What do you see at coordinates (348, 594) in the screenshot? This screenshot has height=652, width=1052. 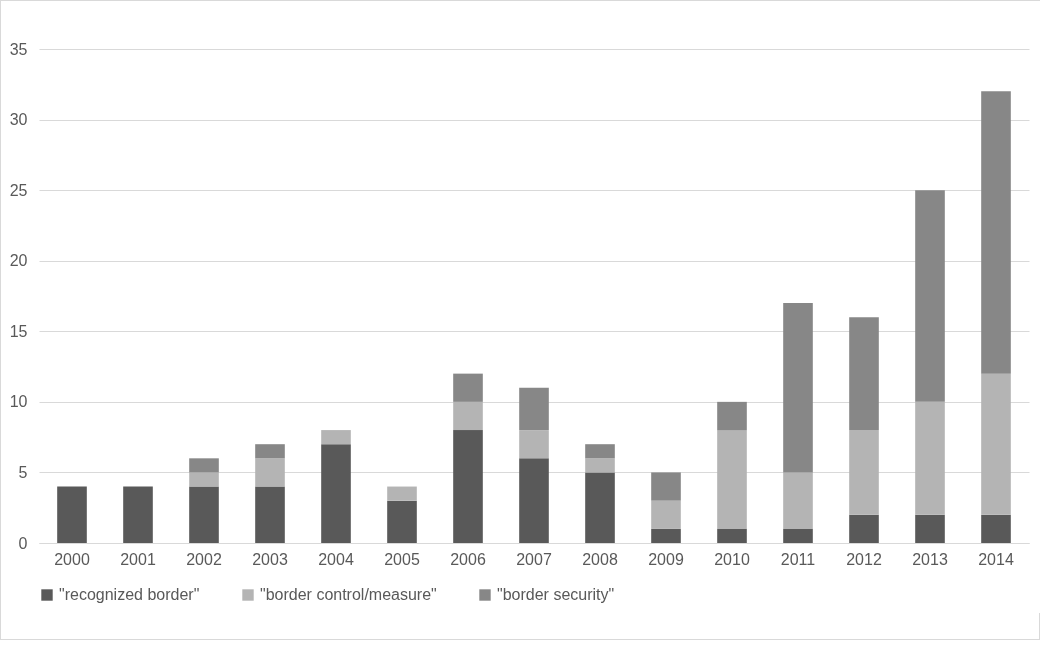 I see `legend-label: "border control/measure"` at bounding box center [348, 594].